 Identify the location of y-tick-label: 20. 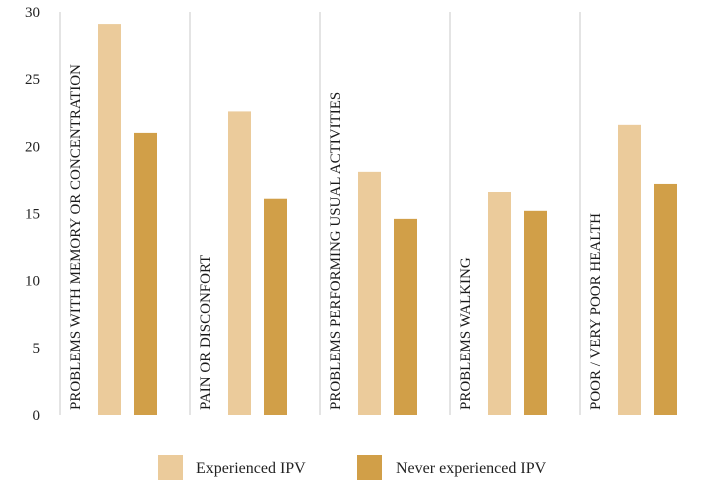
(32, 147).